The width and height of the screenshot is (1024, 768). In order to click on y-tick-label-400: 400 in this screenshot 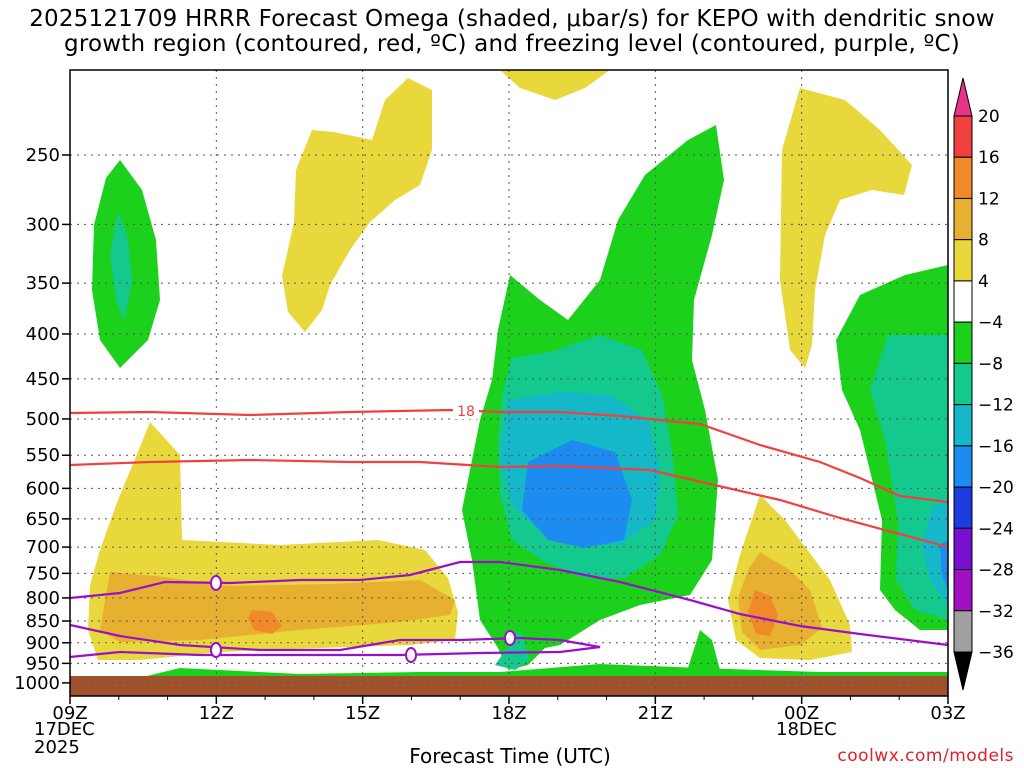, I will do `click(43, 334)`.